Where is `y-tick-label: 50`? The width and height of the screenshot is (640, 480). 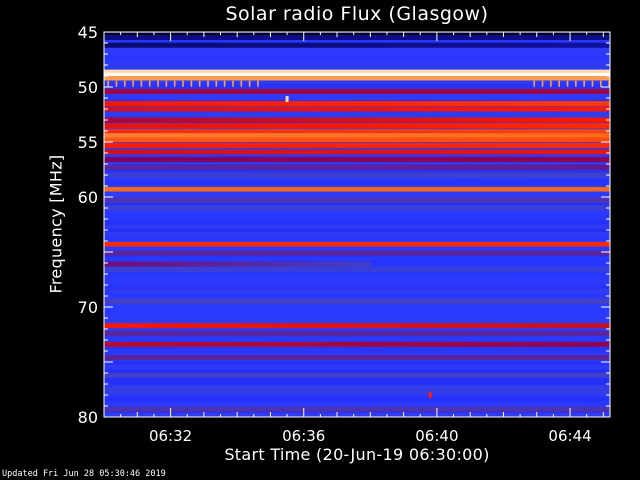
y-tick-label: 50 is located at coordinates (88, 87).